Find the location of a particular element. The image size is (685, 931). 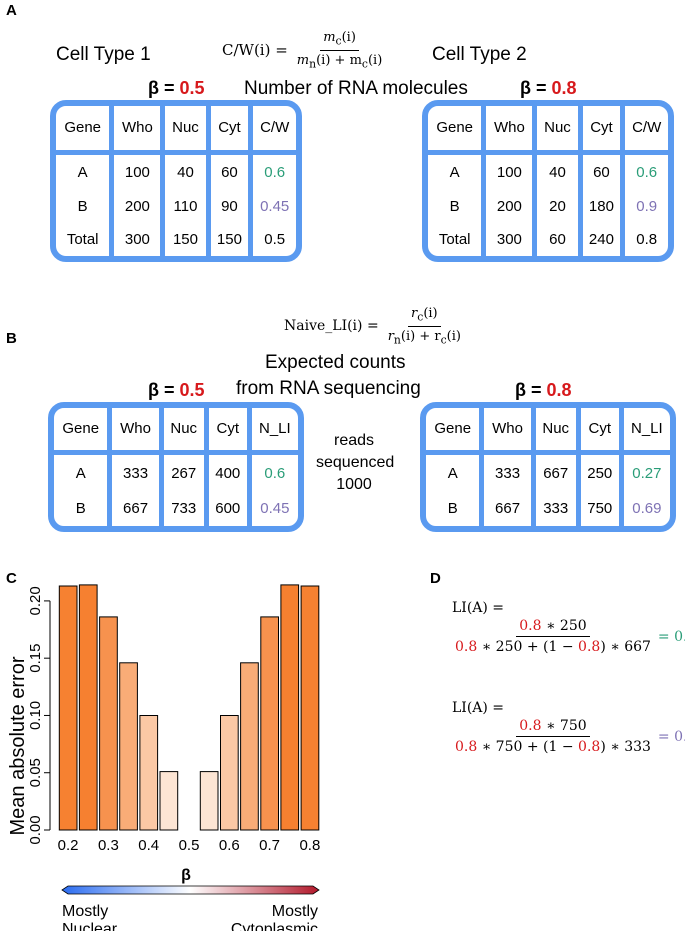

eq2-beta: 0.8 is located at coordinates (530, 726).